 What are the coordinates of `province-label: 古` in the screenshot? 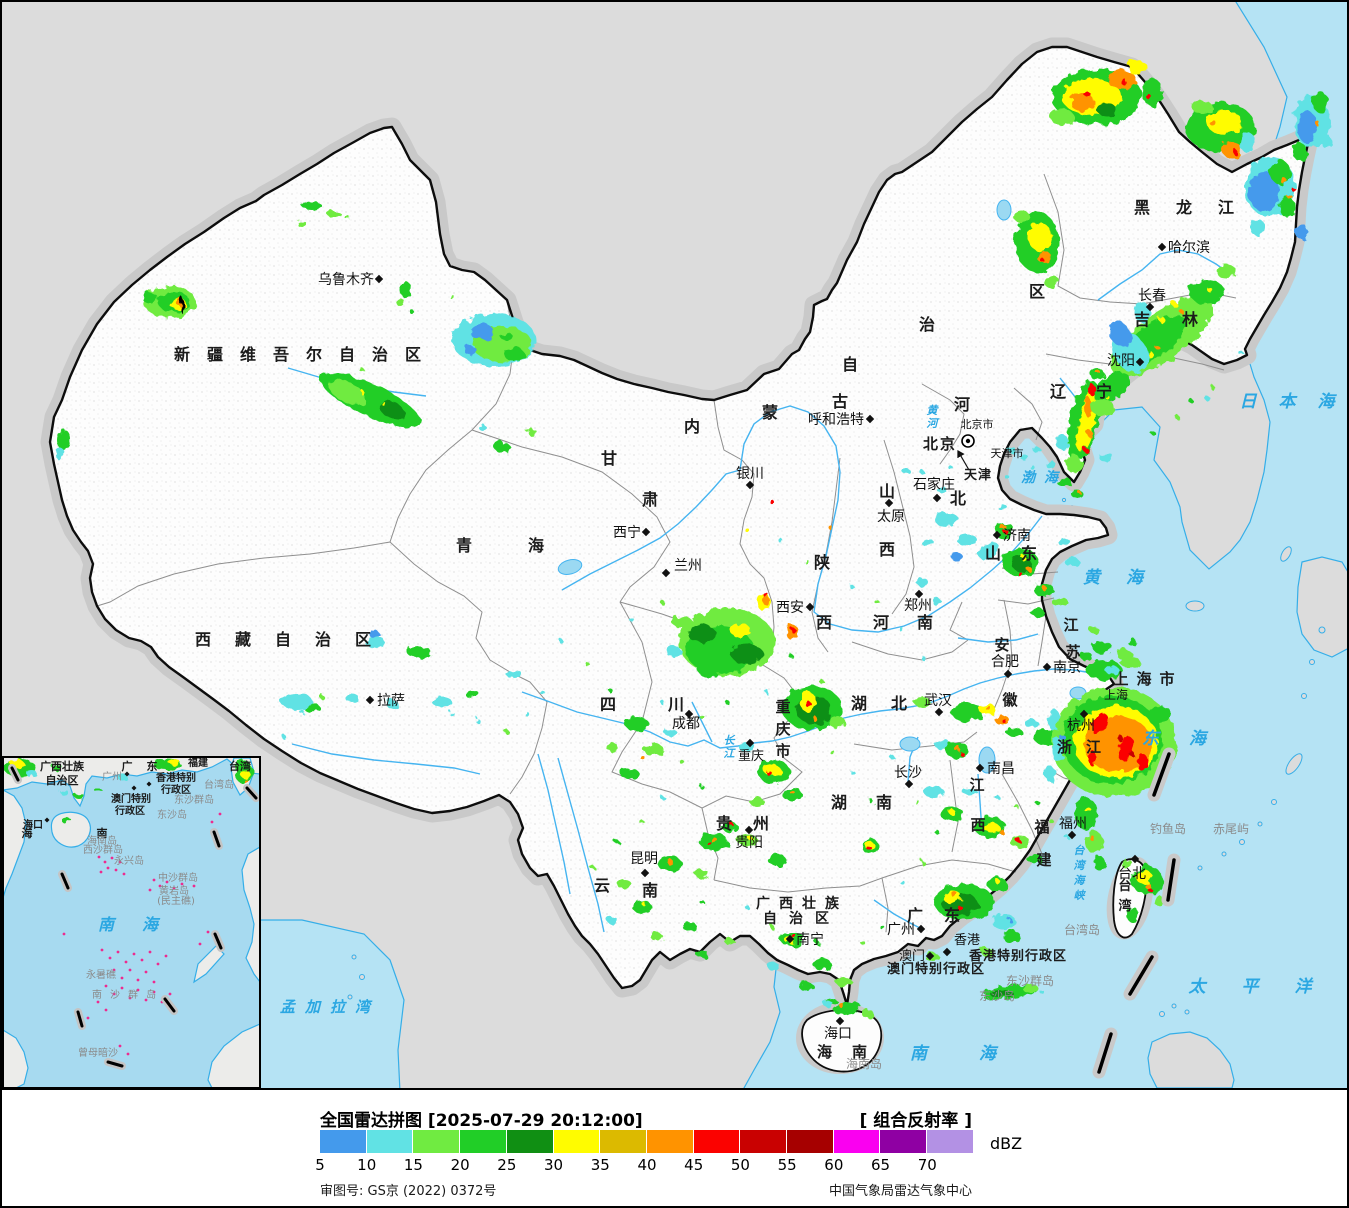 It's located at (840, 401).